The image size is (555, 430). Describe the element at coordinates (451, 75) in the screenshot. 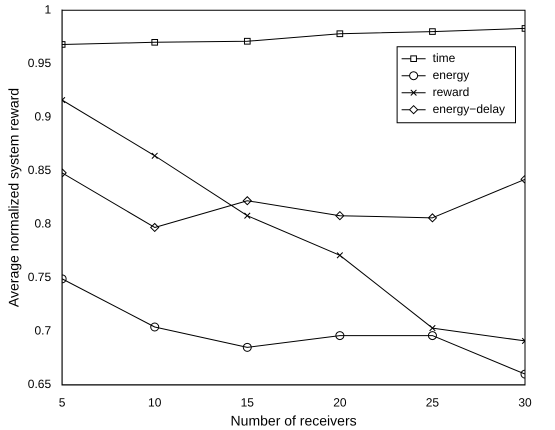

I see `legend-label: energy` at that location.